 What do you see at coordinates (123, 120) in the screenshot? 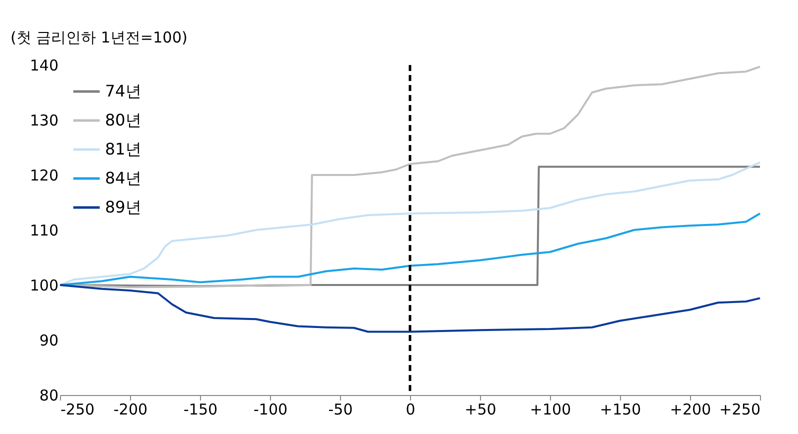
I see `legend-label: 80년` at bounding box center [123, 120].